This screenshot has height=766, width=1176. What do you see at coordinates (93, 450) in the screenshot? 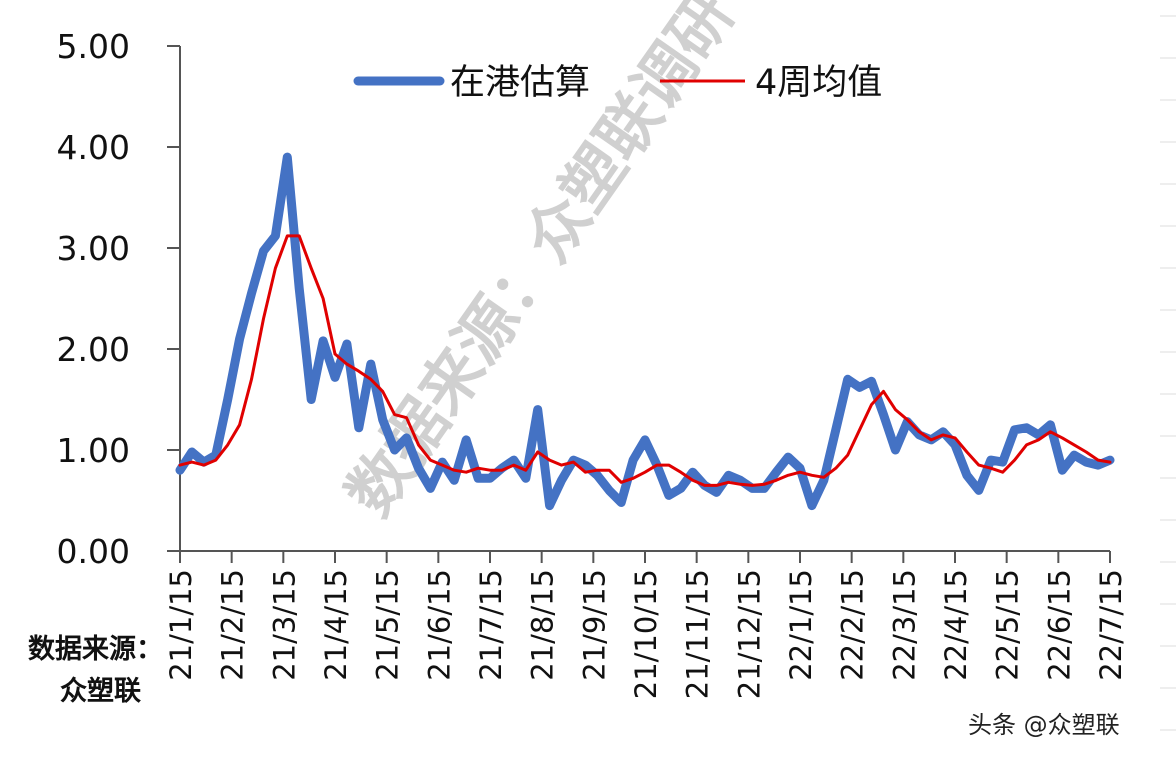
I see `y-tick-label: 1.00` at bounding box center [93, 450].